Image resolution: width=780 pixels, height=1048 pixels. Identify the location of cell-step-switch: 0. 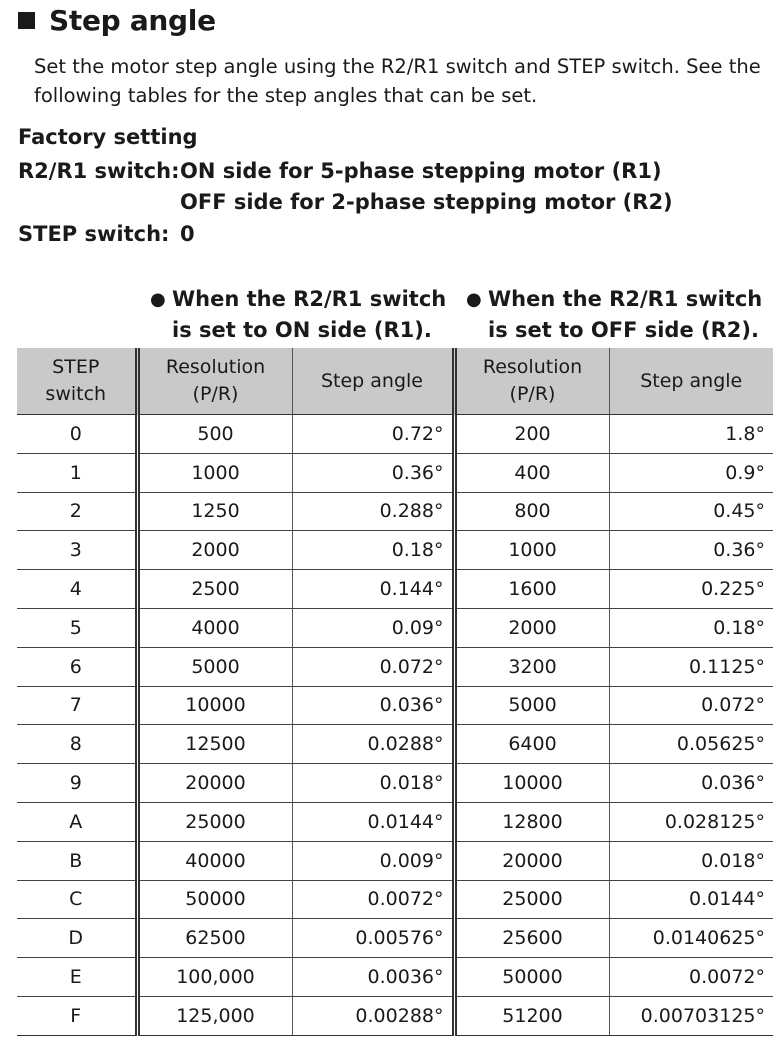
(77, 434).